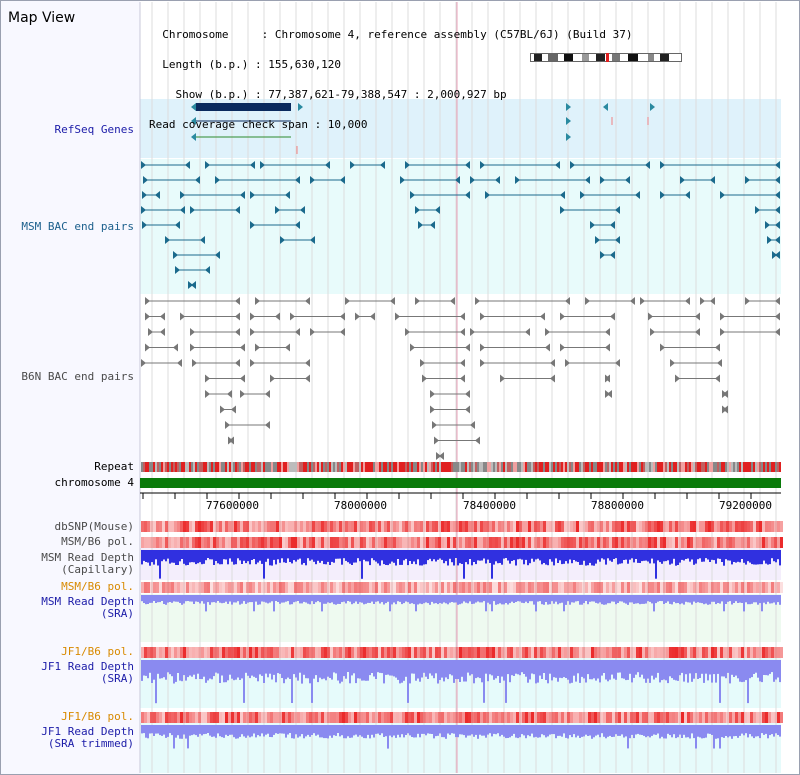 This screenshot has height=775, width=800. I want to click on ideogram-position-marker, so click(607, 57).